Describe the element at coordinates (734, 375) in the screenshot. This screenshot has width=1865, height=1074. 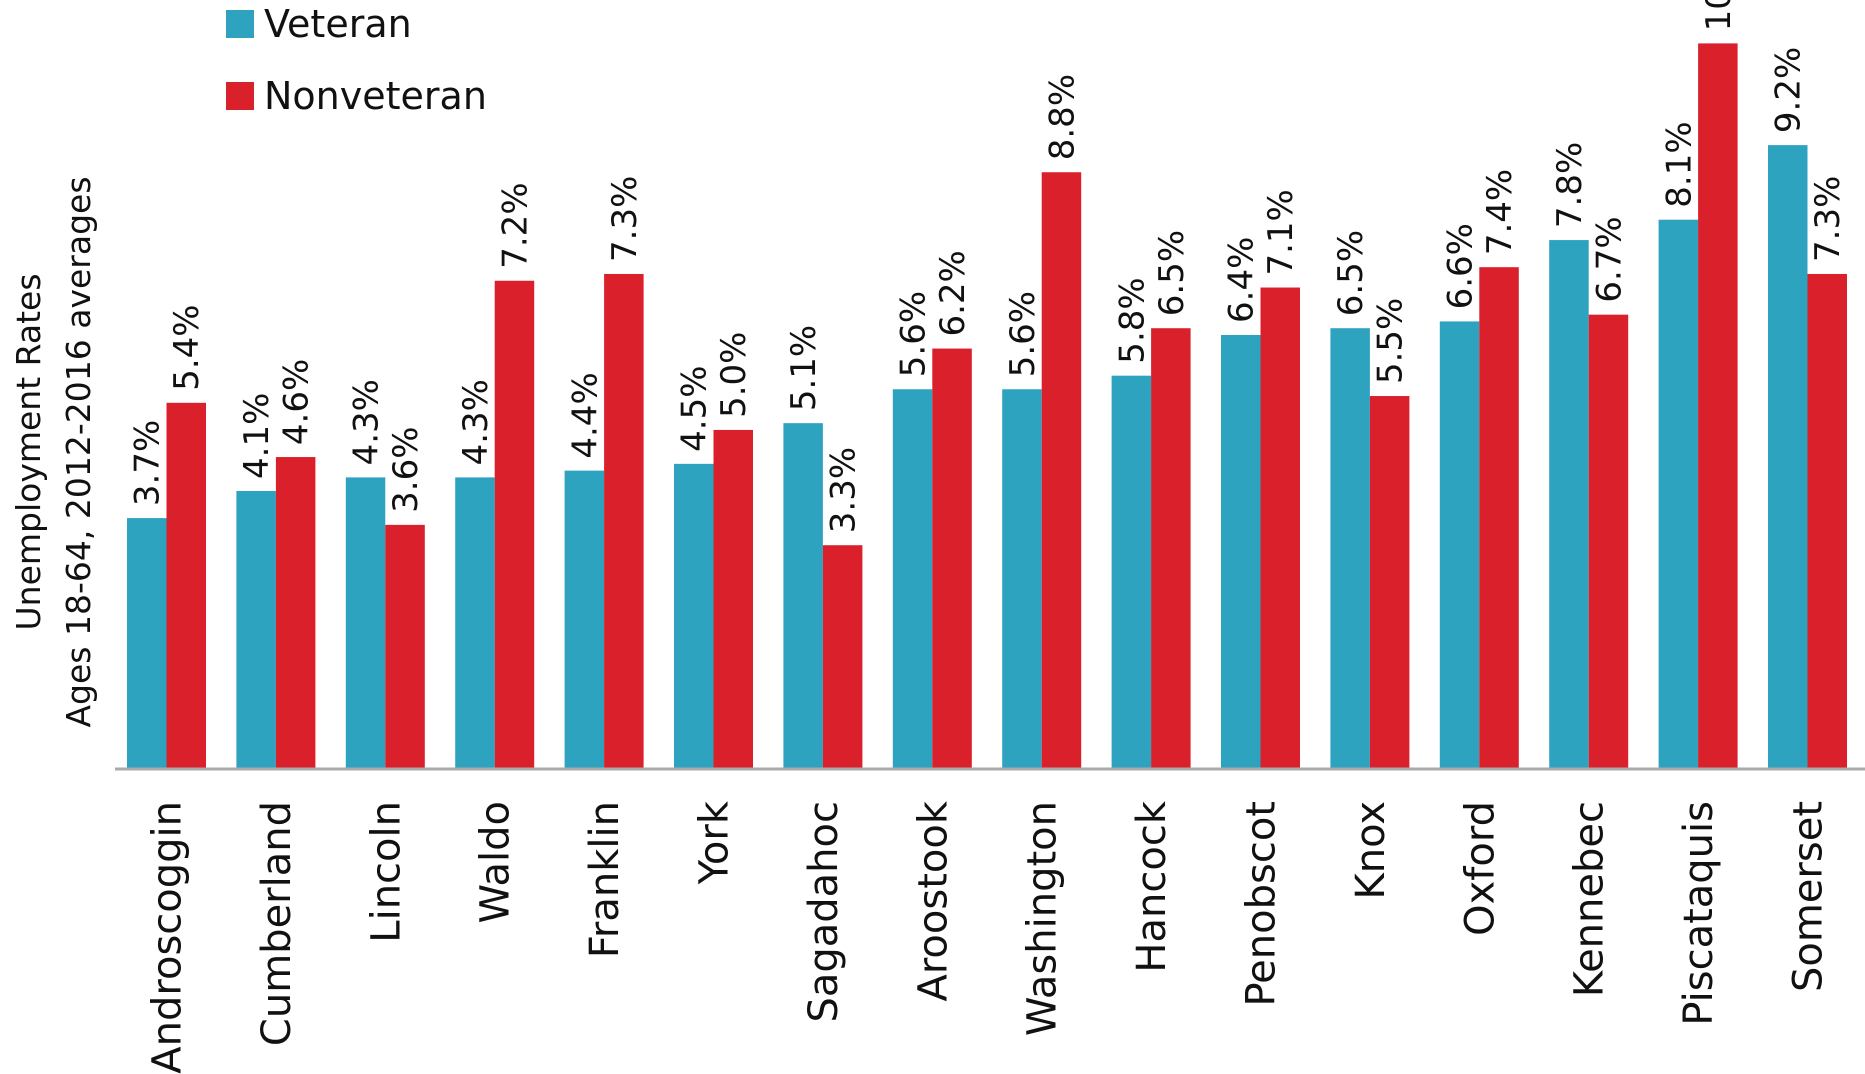
I see `data-label: 5.0%` at that location.